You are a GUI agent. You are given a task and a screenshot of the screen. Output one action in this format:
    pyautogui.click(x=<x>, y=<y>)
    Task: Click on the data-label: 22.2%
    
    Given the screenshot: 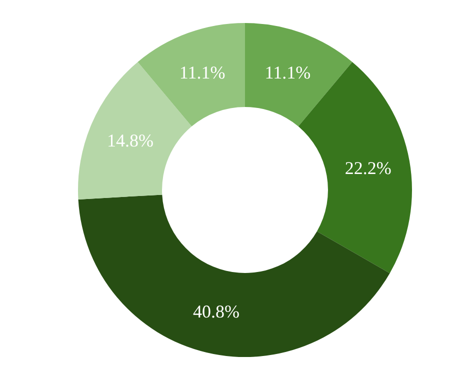 What is the action you would take?
    pyautogui.click(x=368, y=168)
    